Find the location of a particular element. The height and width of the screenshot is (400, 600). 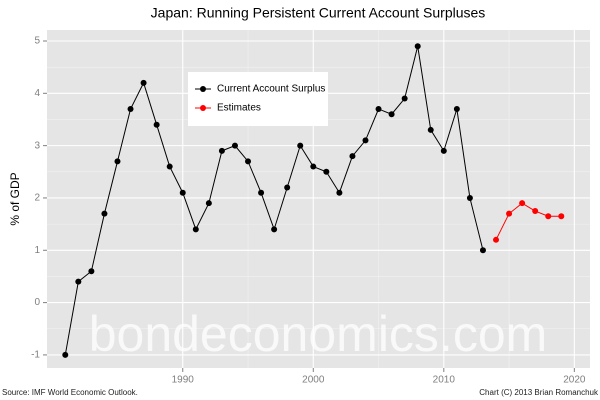

y-tick-label: 5 is located at coordinates (37, 41).